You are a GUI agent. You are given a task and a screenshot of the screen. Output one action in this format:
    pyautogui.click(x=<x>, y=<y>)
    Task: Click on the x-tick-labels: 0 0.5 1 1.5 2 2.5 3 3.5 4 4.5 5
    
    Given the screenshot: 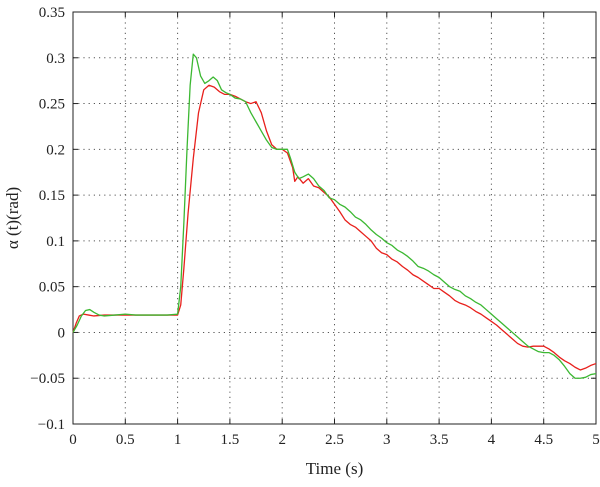 What is the action you would take?
    pyautogui.click(x=334, y=440)
    